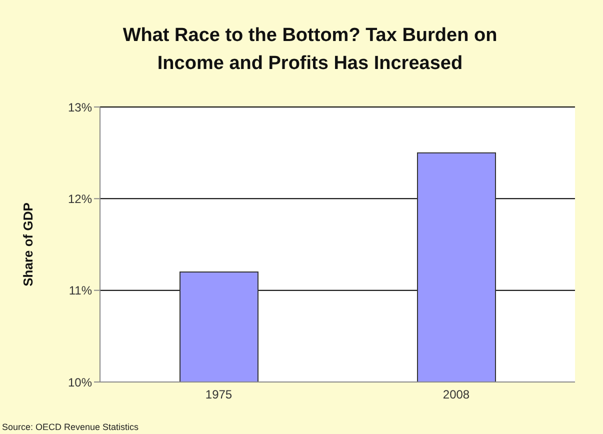 The height and width of the screenshot is (434, 603). Describe the element at coordinates (28, 244) in the screenshot. I see `y-axis-title: Share of GDP` at that location.